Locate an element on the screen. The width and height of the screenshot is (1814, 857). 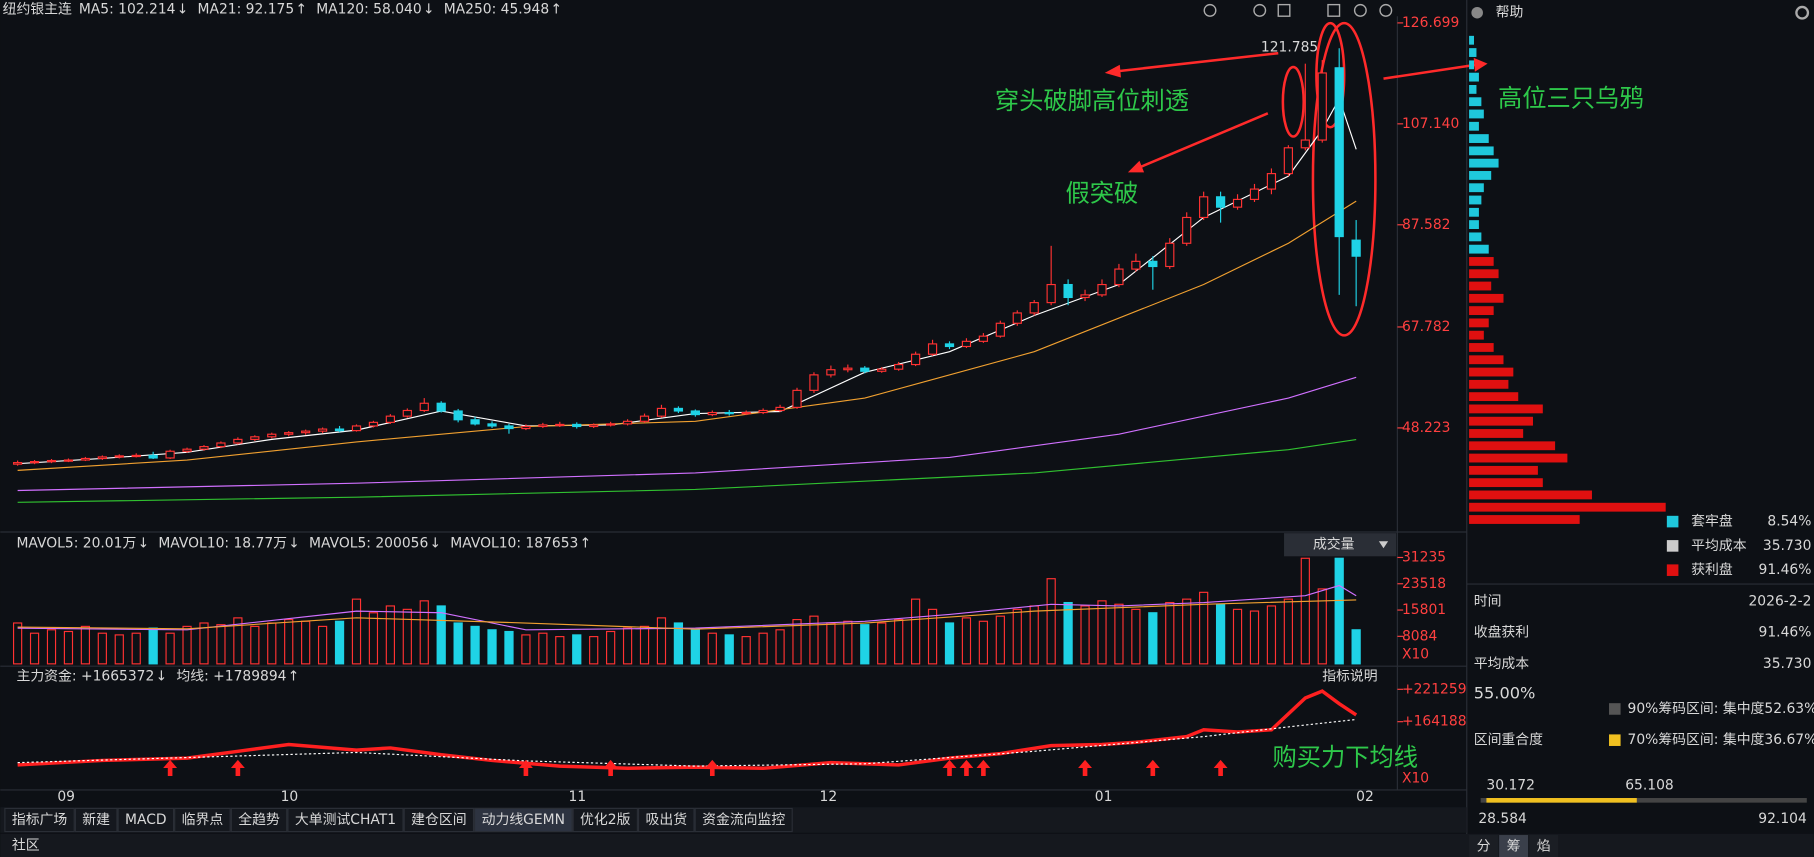
toolbar-tab-label: 吸出货 is located at coordinates (666, 819).